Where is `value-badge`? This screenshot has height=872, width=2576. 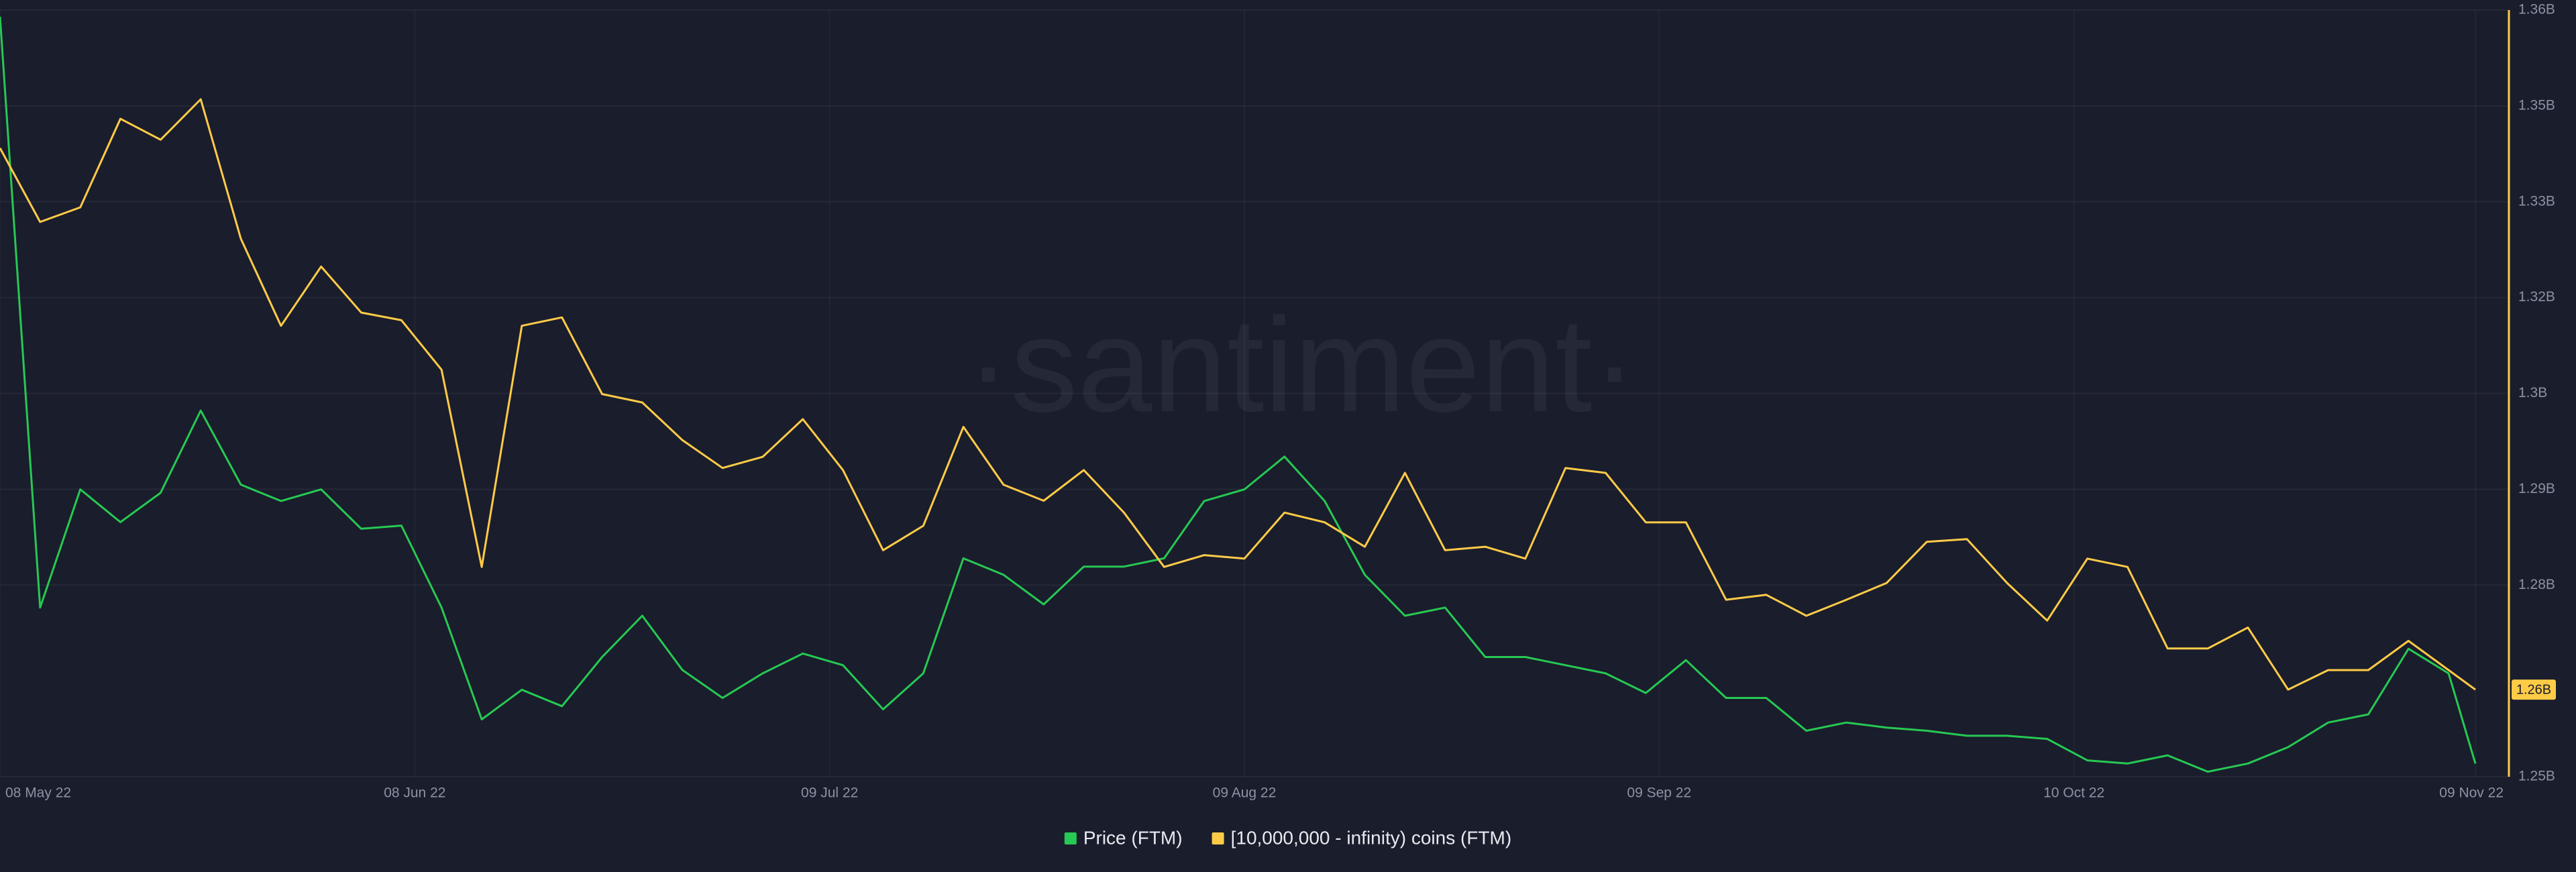
value-badge is located at coordinates (2534, 689).